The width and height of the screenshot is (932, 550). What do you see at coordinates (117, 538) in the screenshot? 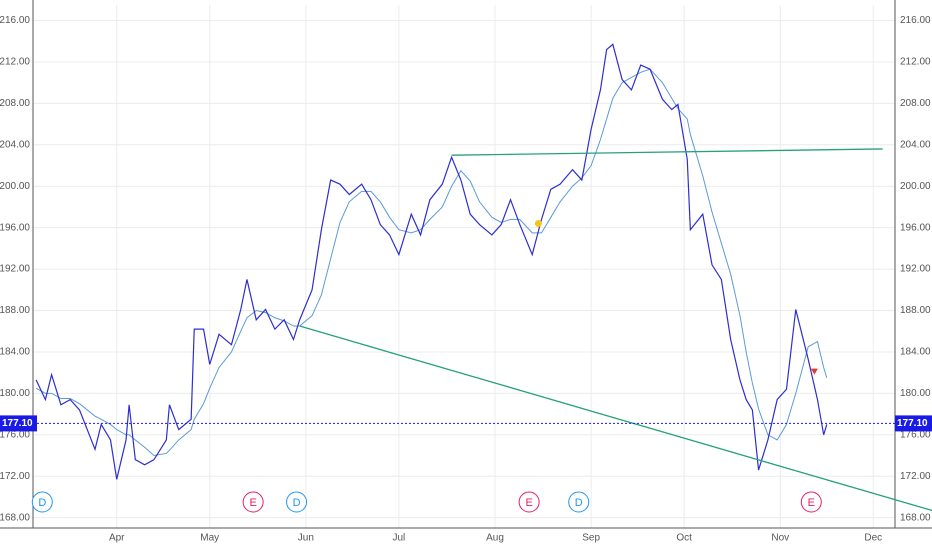
I see `x-tick-label: Apr` at bounding box center [117, 538].